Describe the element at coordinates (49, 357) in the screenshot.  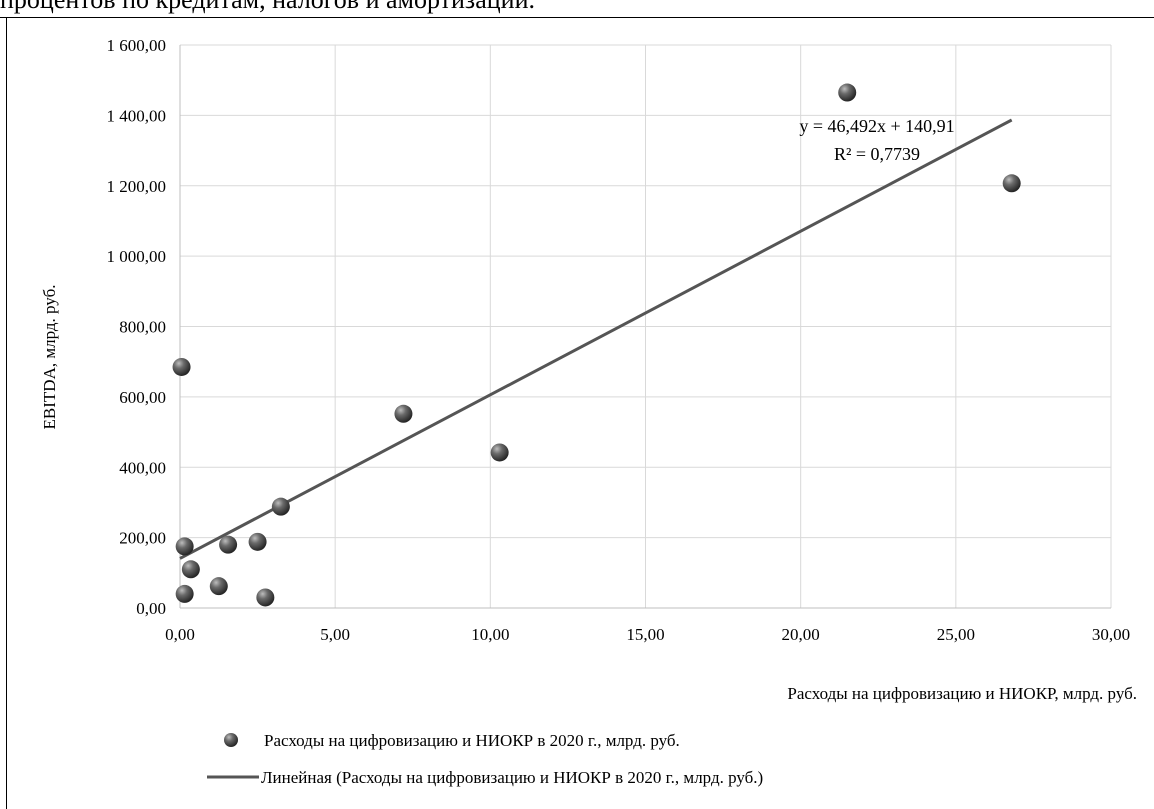
I see `y-axis-title: EBITDA, млрд. руб.` at that location.